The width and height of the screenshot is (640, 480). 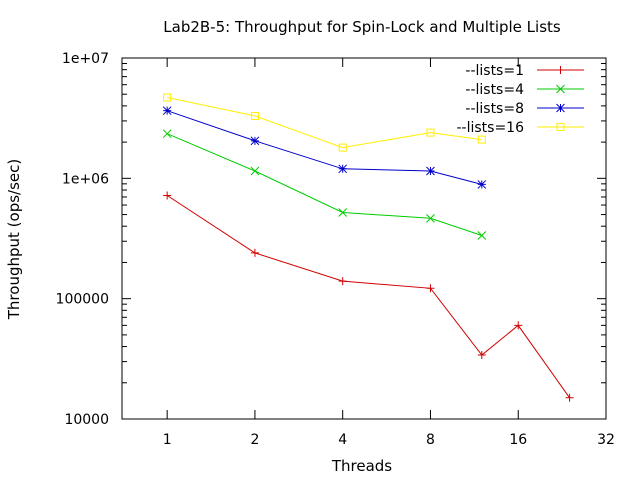 I want to click on legend-label: --lists=1, so click(x=494, y=71).